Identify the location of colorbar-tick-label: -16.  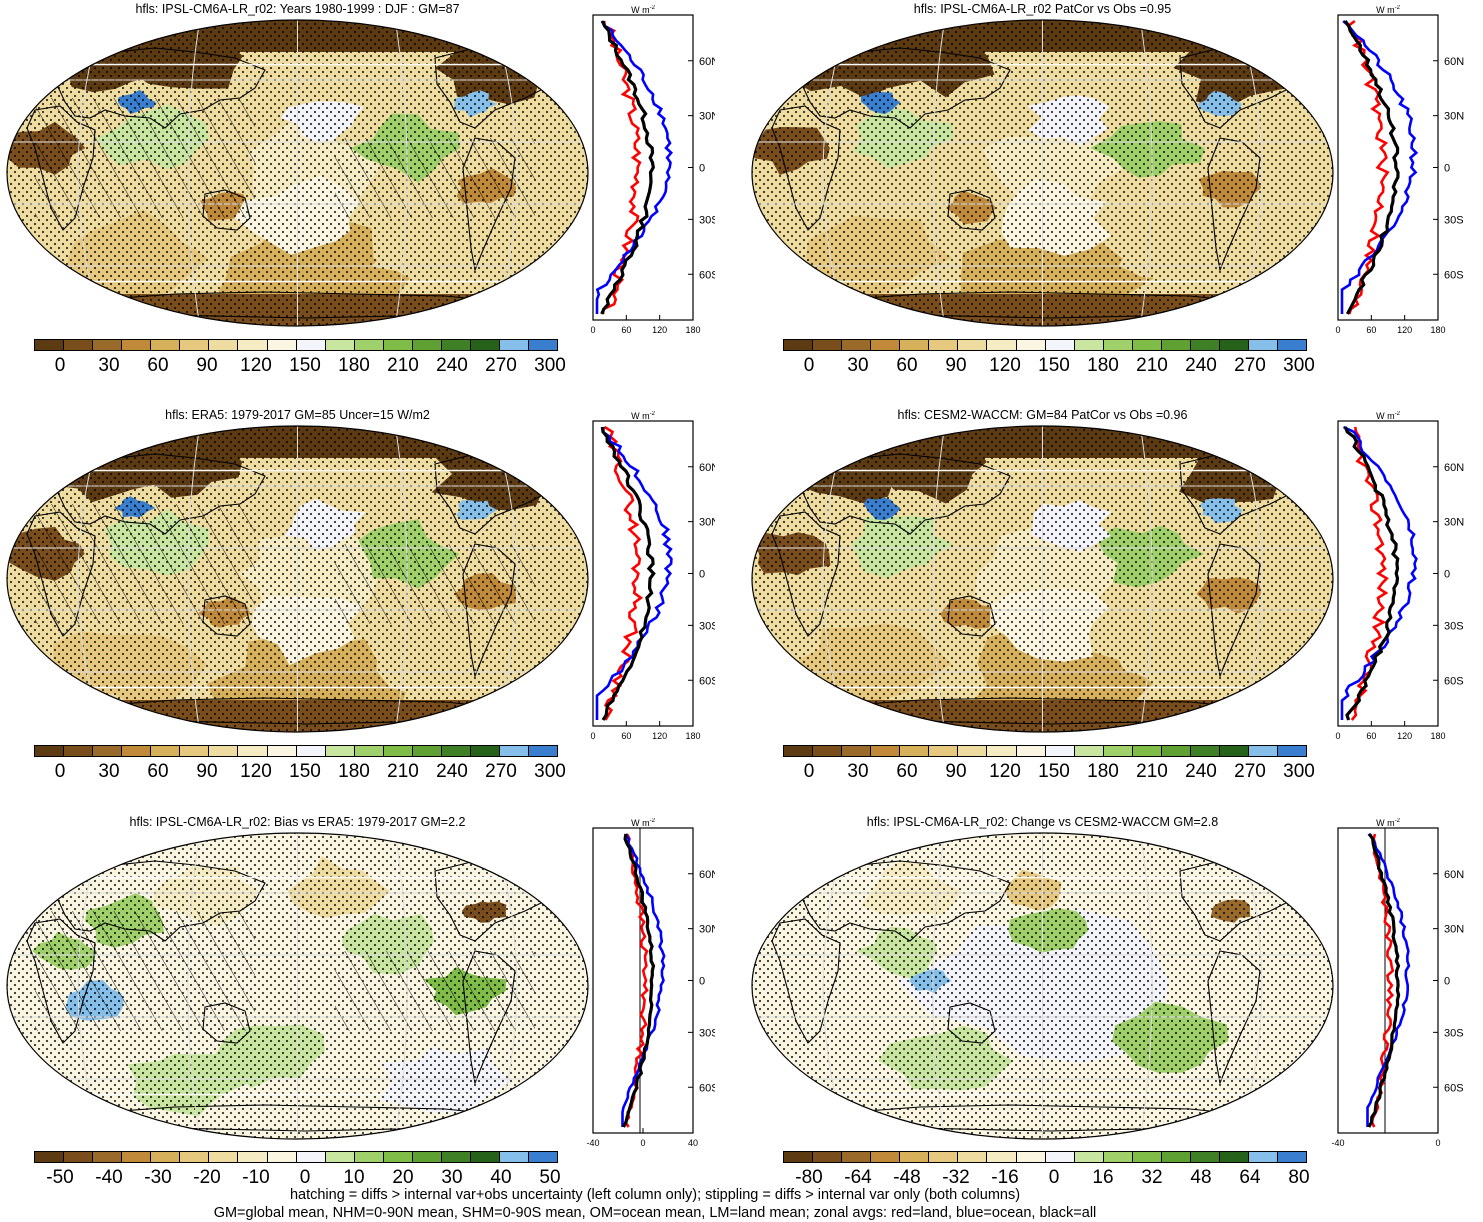
(1005, 1177).